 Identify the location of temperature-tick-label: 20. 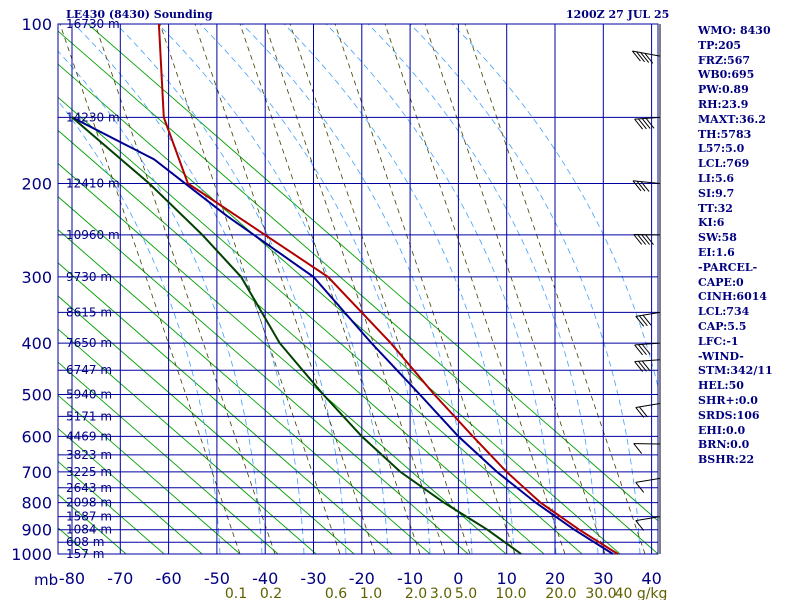
(555, 578).